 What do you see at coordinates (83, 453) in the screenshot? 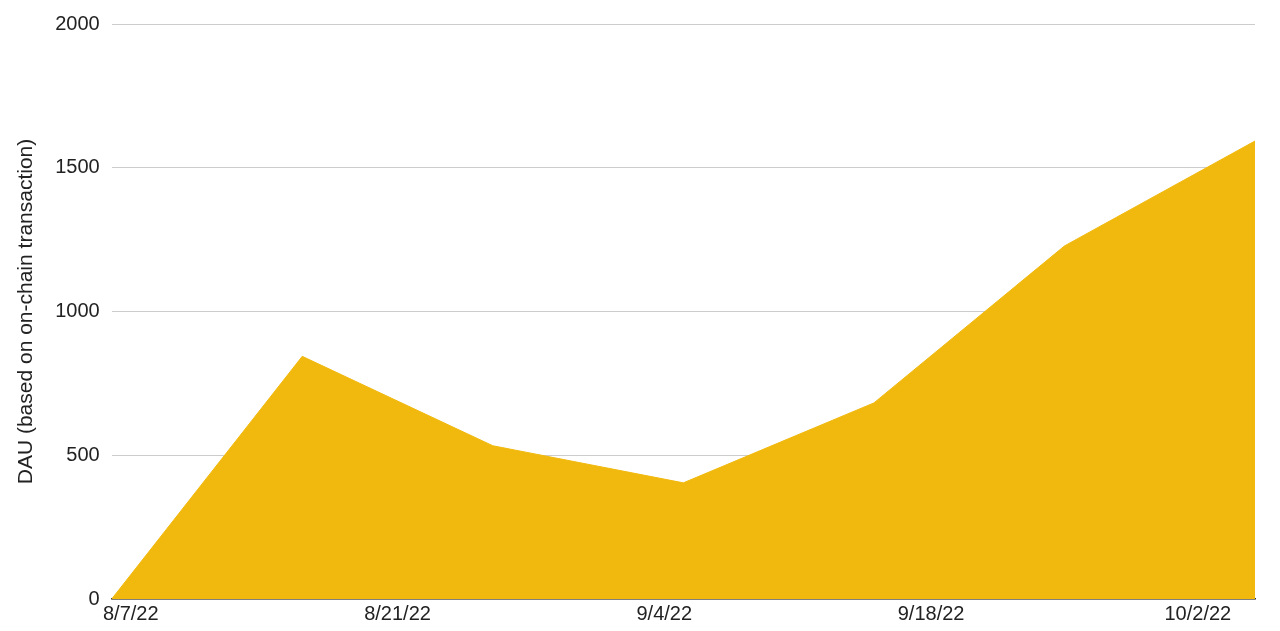
I see `y-tick-label: 500` at bounding box center [83, 453].